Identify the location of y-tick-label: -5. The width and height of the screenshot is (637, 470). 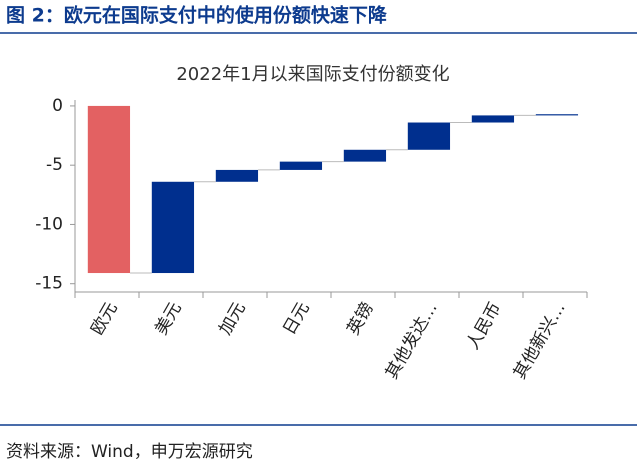
(54, 165).